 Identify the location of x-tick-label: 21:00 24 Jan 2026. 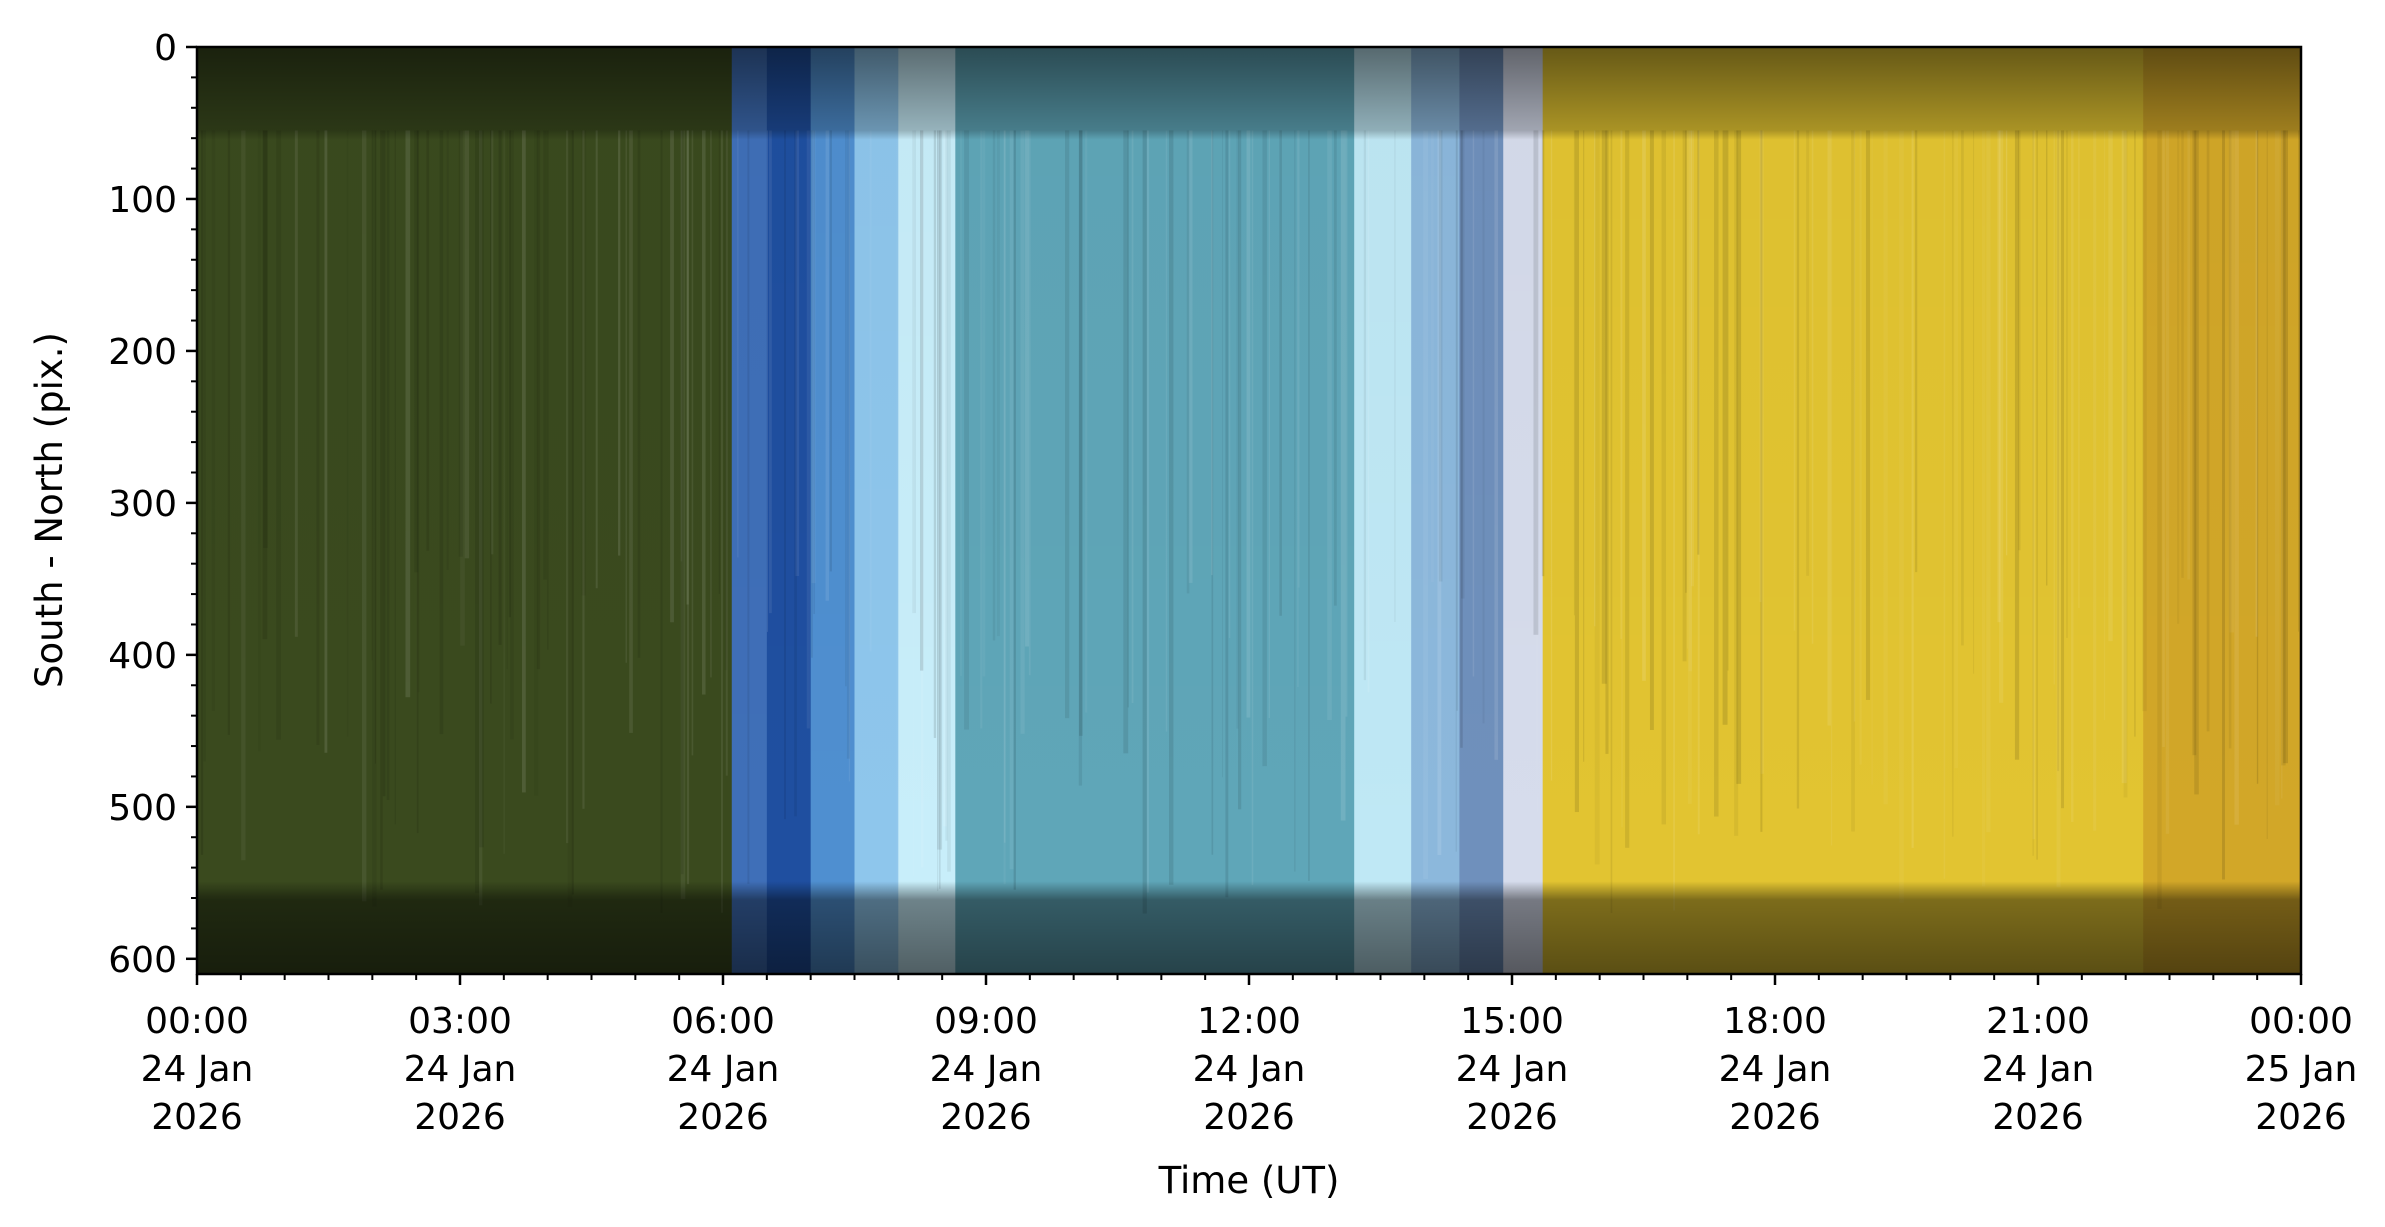
(2038, 1069).